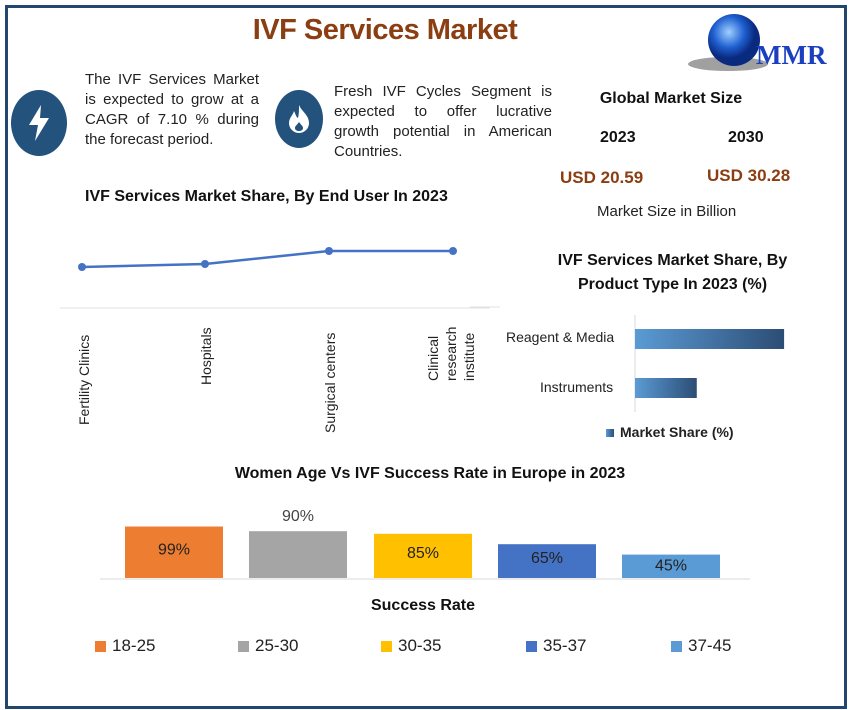 This screenshot has width=850, height=710. What do you see at coordinates (746, 137) in the screenshot?
I see `year-2030: 2030` at bounding box center [746, 137].